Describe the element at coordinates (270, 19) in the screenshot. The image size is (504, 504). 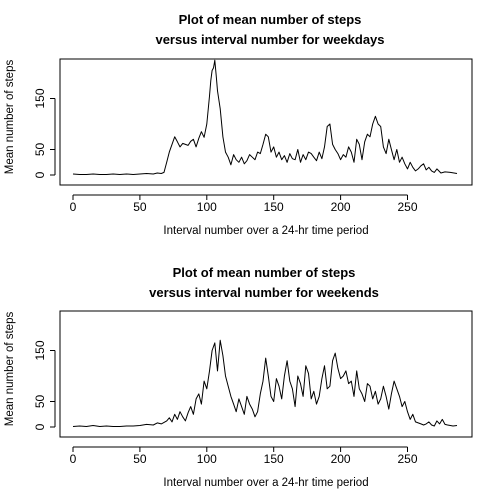
I see `weekdays-title-line-1: Plot of mean number of steps` at that location.